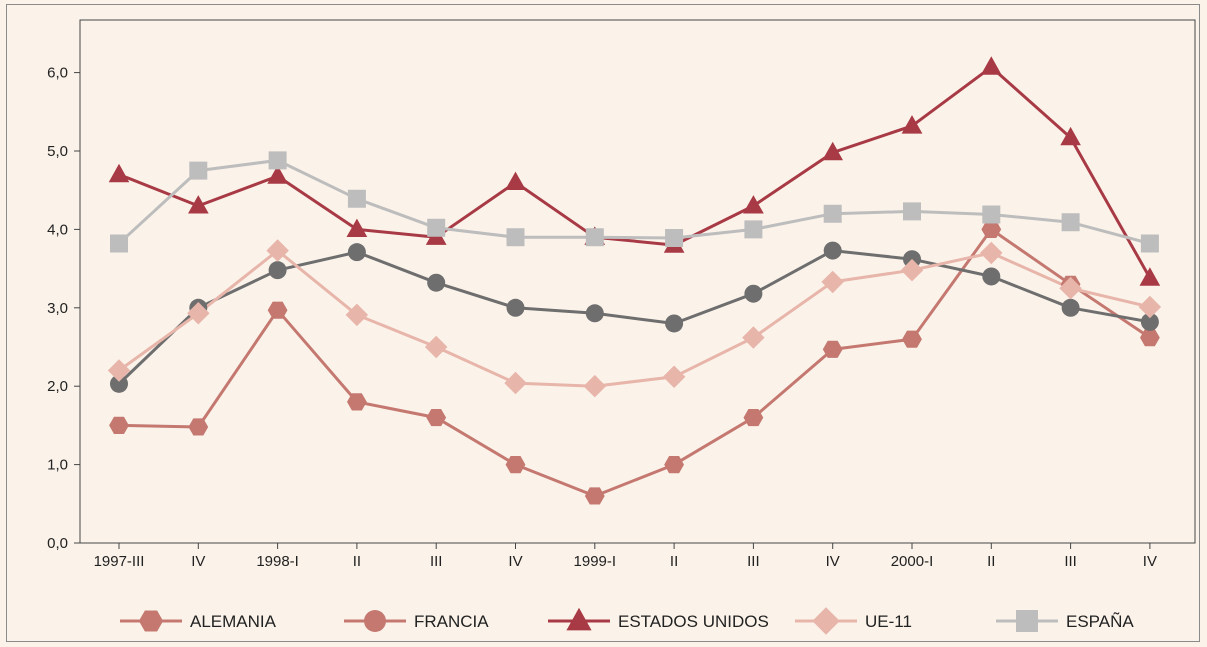  What do you see at coordinates (119, 561) in the screenshot?
I see `x-tick-label: 1997-III` at bounding box center [119, 561].